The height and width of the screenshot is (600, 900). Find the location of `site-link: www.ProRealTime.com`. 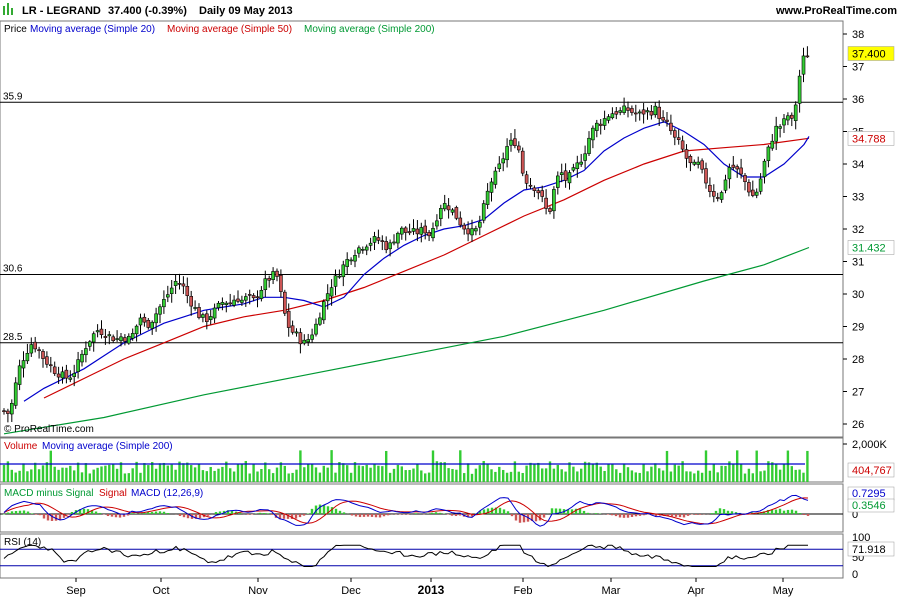

site-link: www.ProRealTime.com is located at coordinates (836, 11).